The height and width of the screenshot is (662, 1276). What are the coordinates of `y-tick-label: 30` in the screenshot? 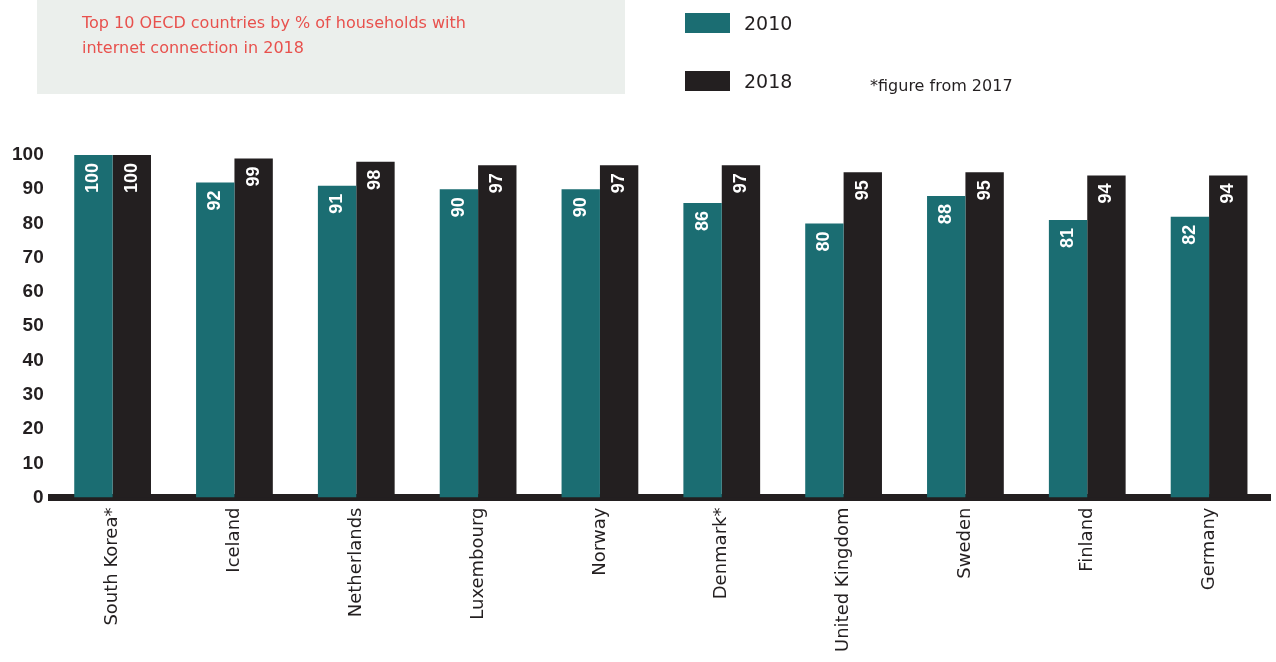 It's located at (33, 393).